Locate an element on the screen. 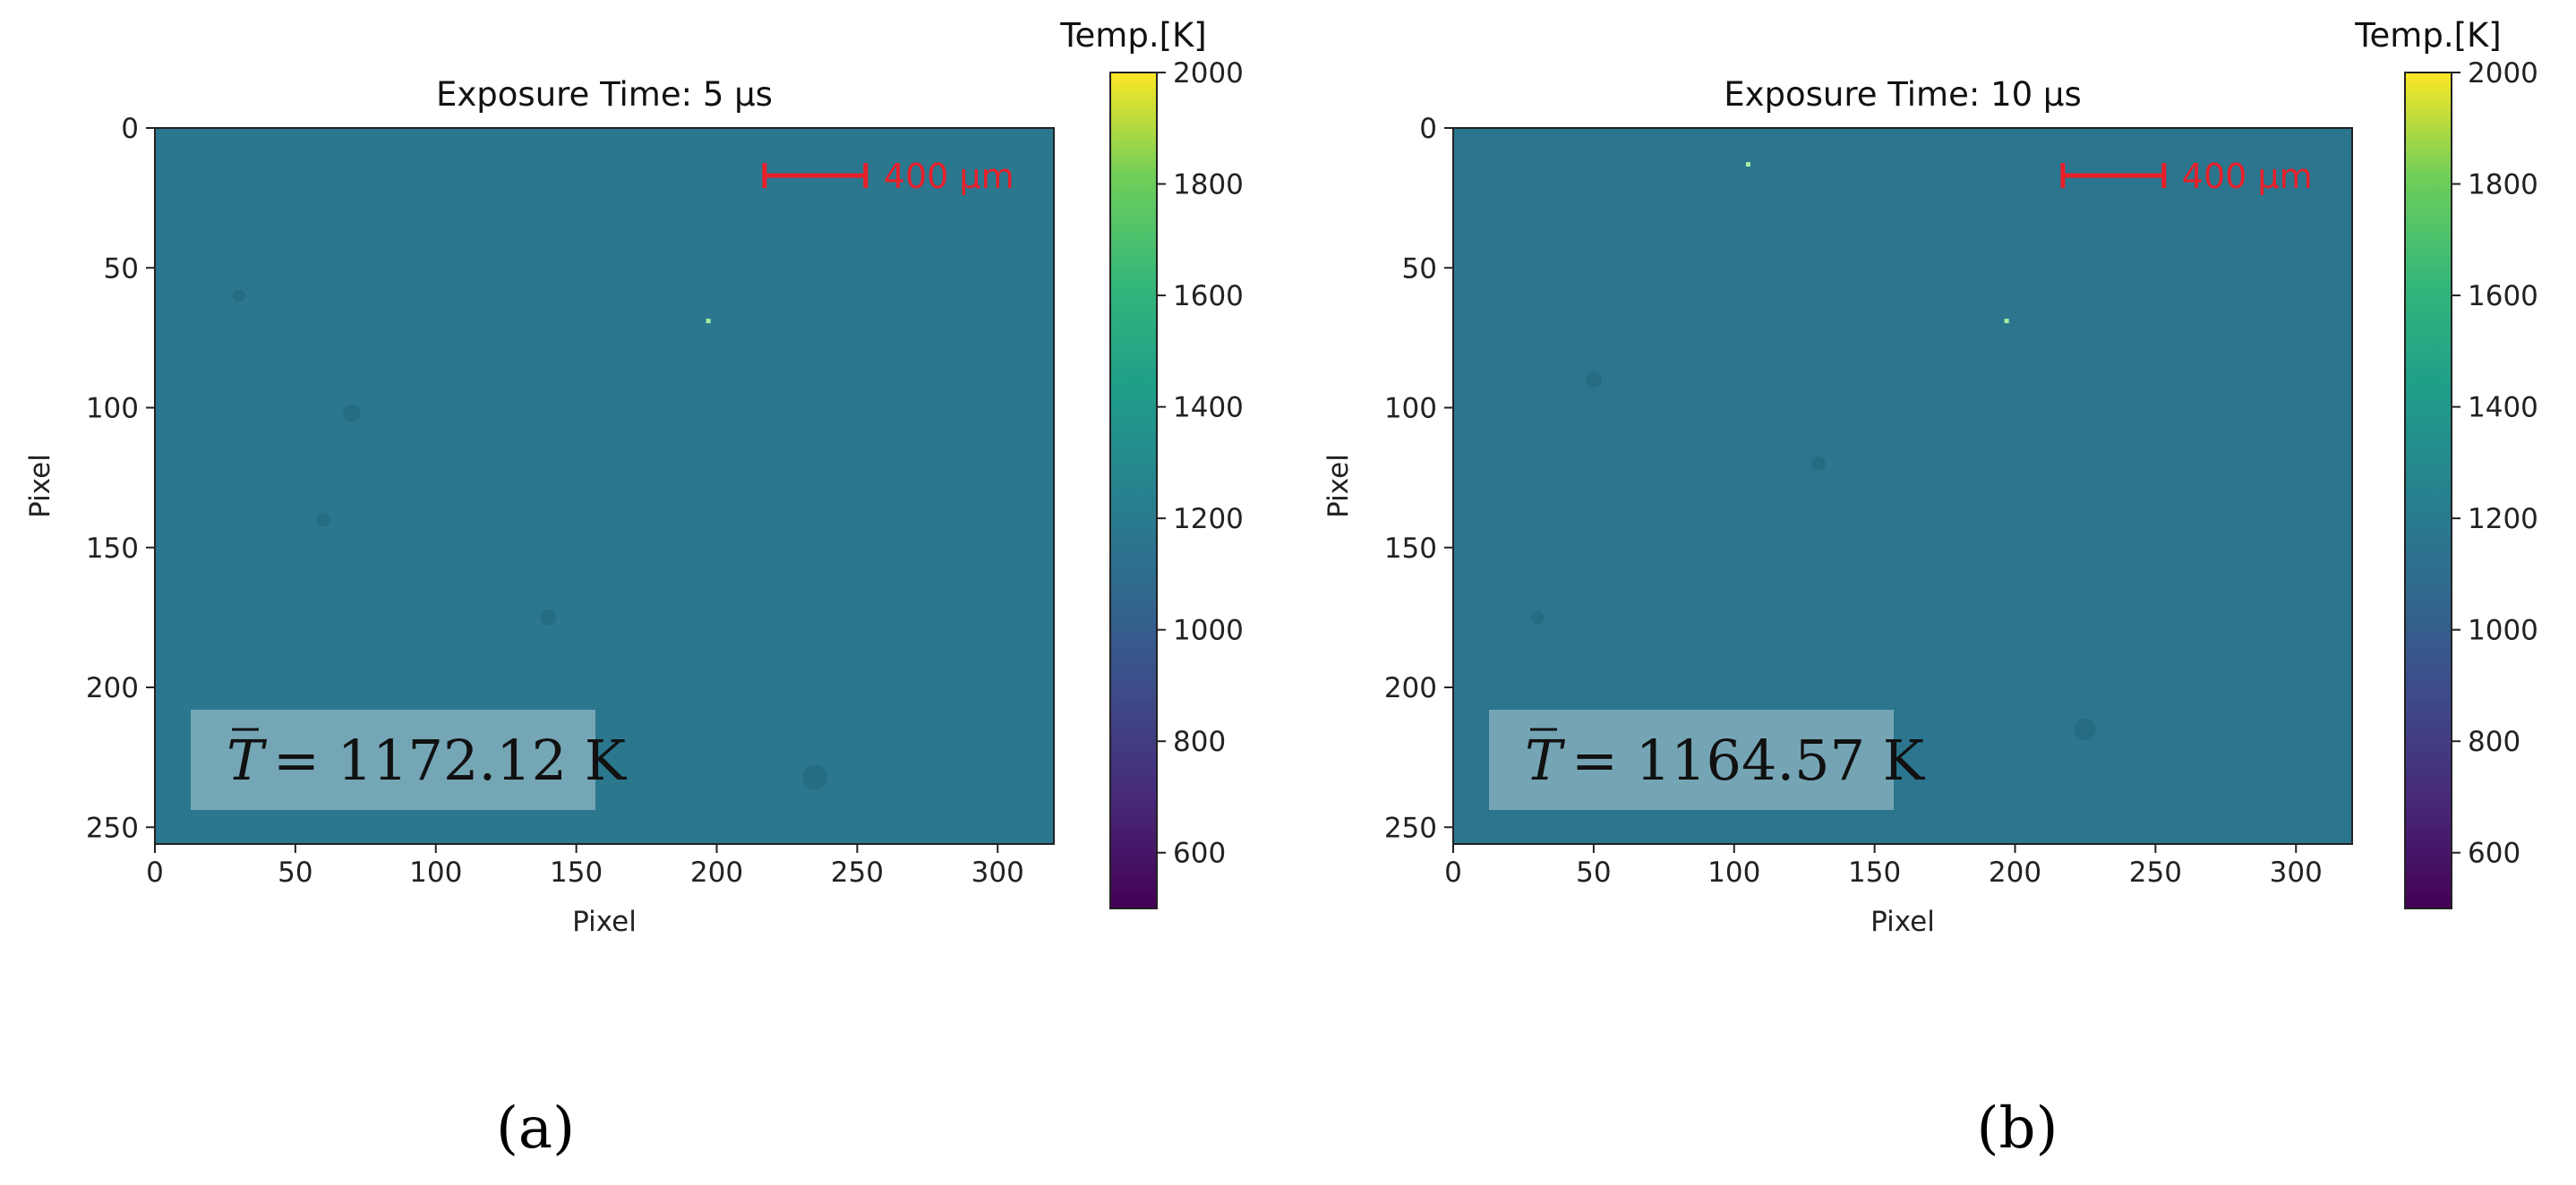 Image resolution: width=2576 pixels, height=1185 pixels. panel-label: (b) is located at coordinates (2018, 1128).